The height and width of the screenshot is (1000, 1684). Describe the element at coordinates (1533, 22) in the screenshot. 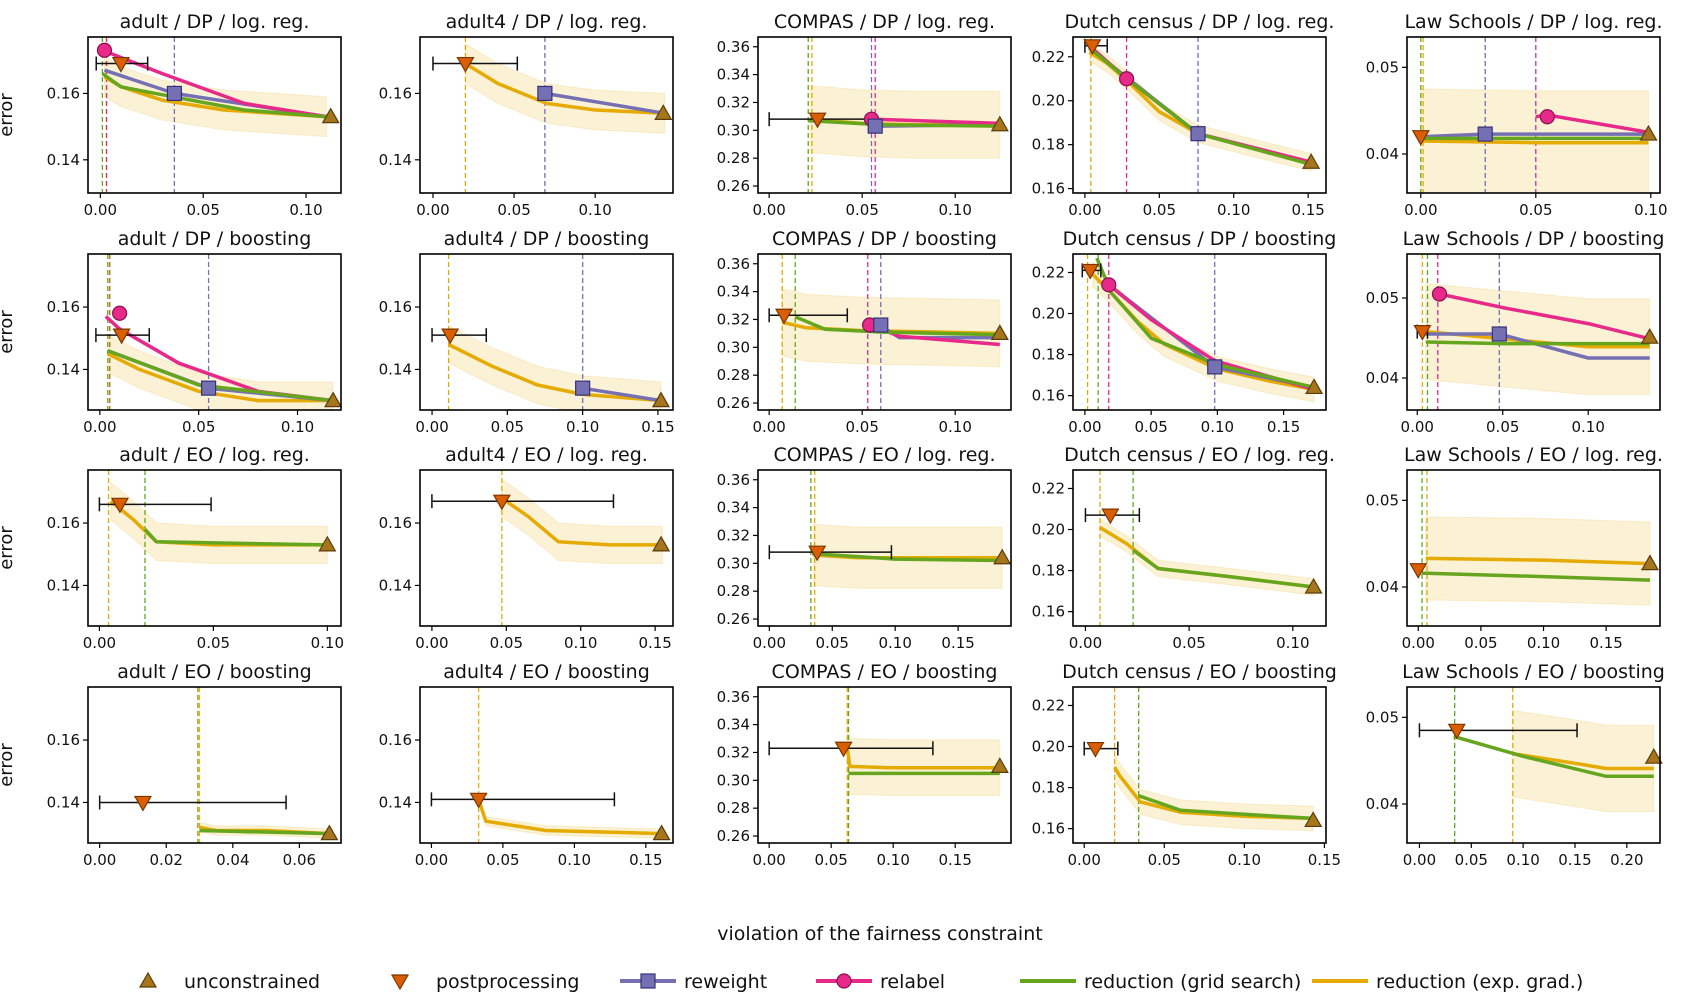

I see `panel-title: Law Schools / DP / log. reg.` at that location.